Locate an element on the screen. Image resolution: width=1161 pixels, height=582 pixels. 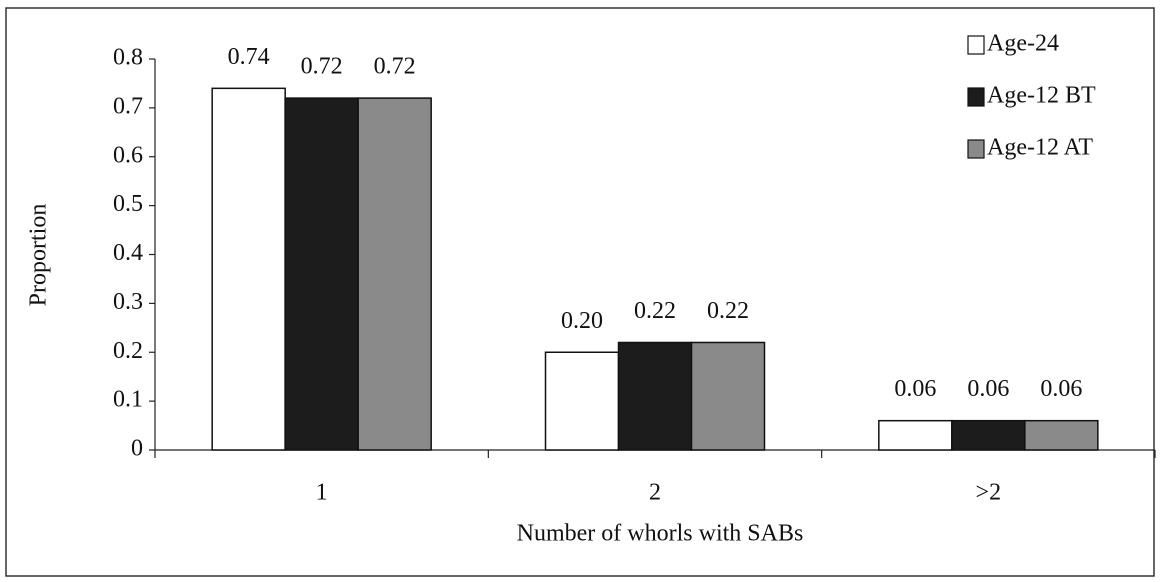
legend-label: Age-12 BT is located at coordinates (1041, 96).